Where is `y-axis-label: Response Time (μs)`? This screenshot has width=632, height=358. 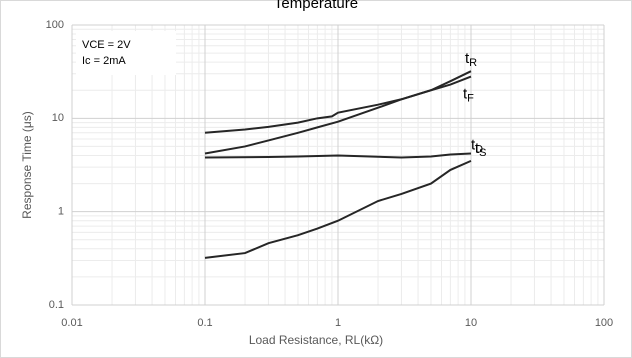
y-axis-label: Response Time (μs) is located at coordinates (27, 165).